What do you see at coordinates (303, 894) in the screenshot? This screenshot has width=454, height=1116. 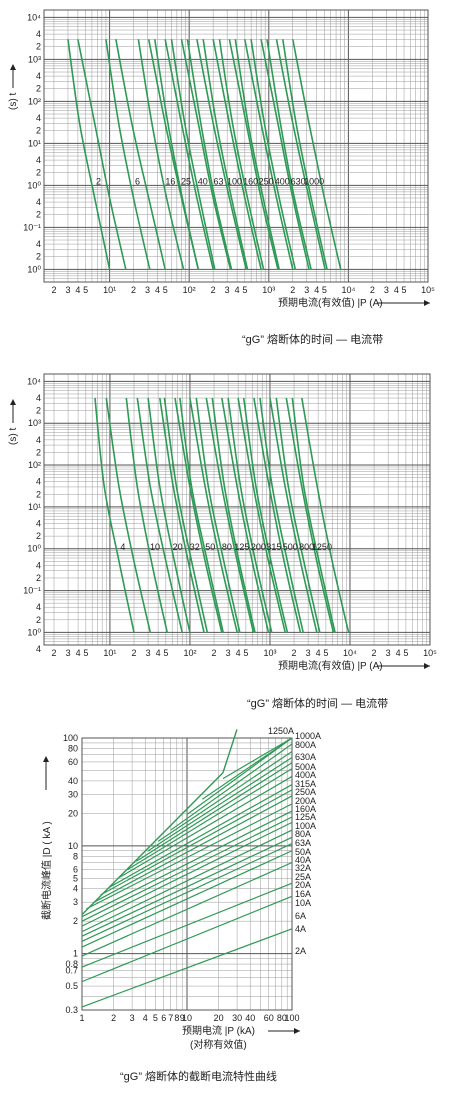 I see `series-label: 16A` at bounding box center [303, 894].